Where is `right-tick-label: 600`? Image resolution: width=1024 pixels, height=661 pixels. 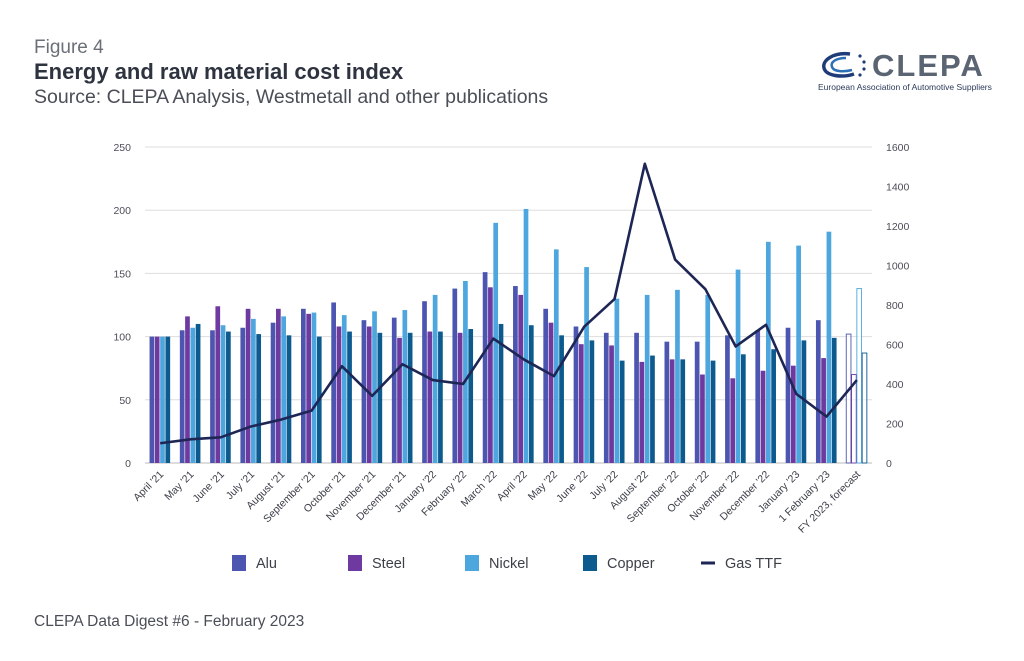 right-tick-label: 600 is located at coordinates (895, 346).